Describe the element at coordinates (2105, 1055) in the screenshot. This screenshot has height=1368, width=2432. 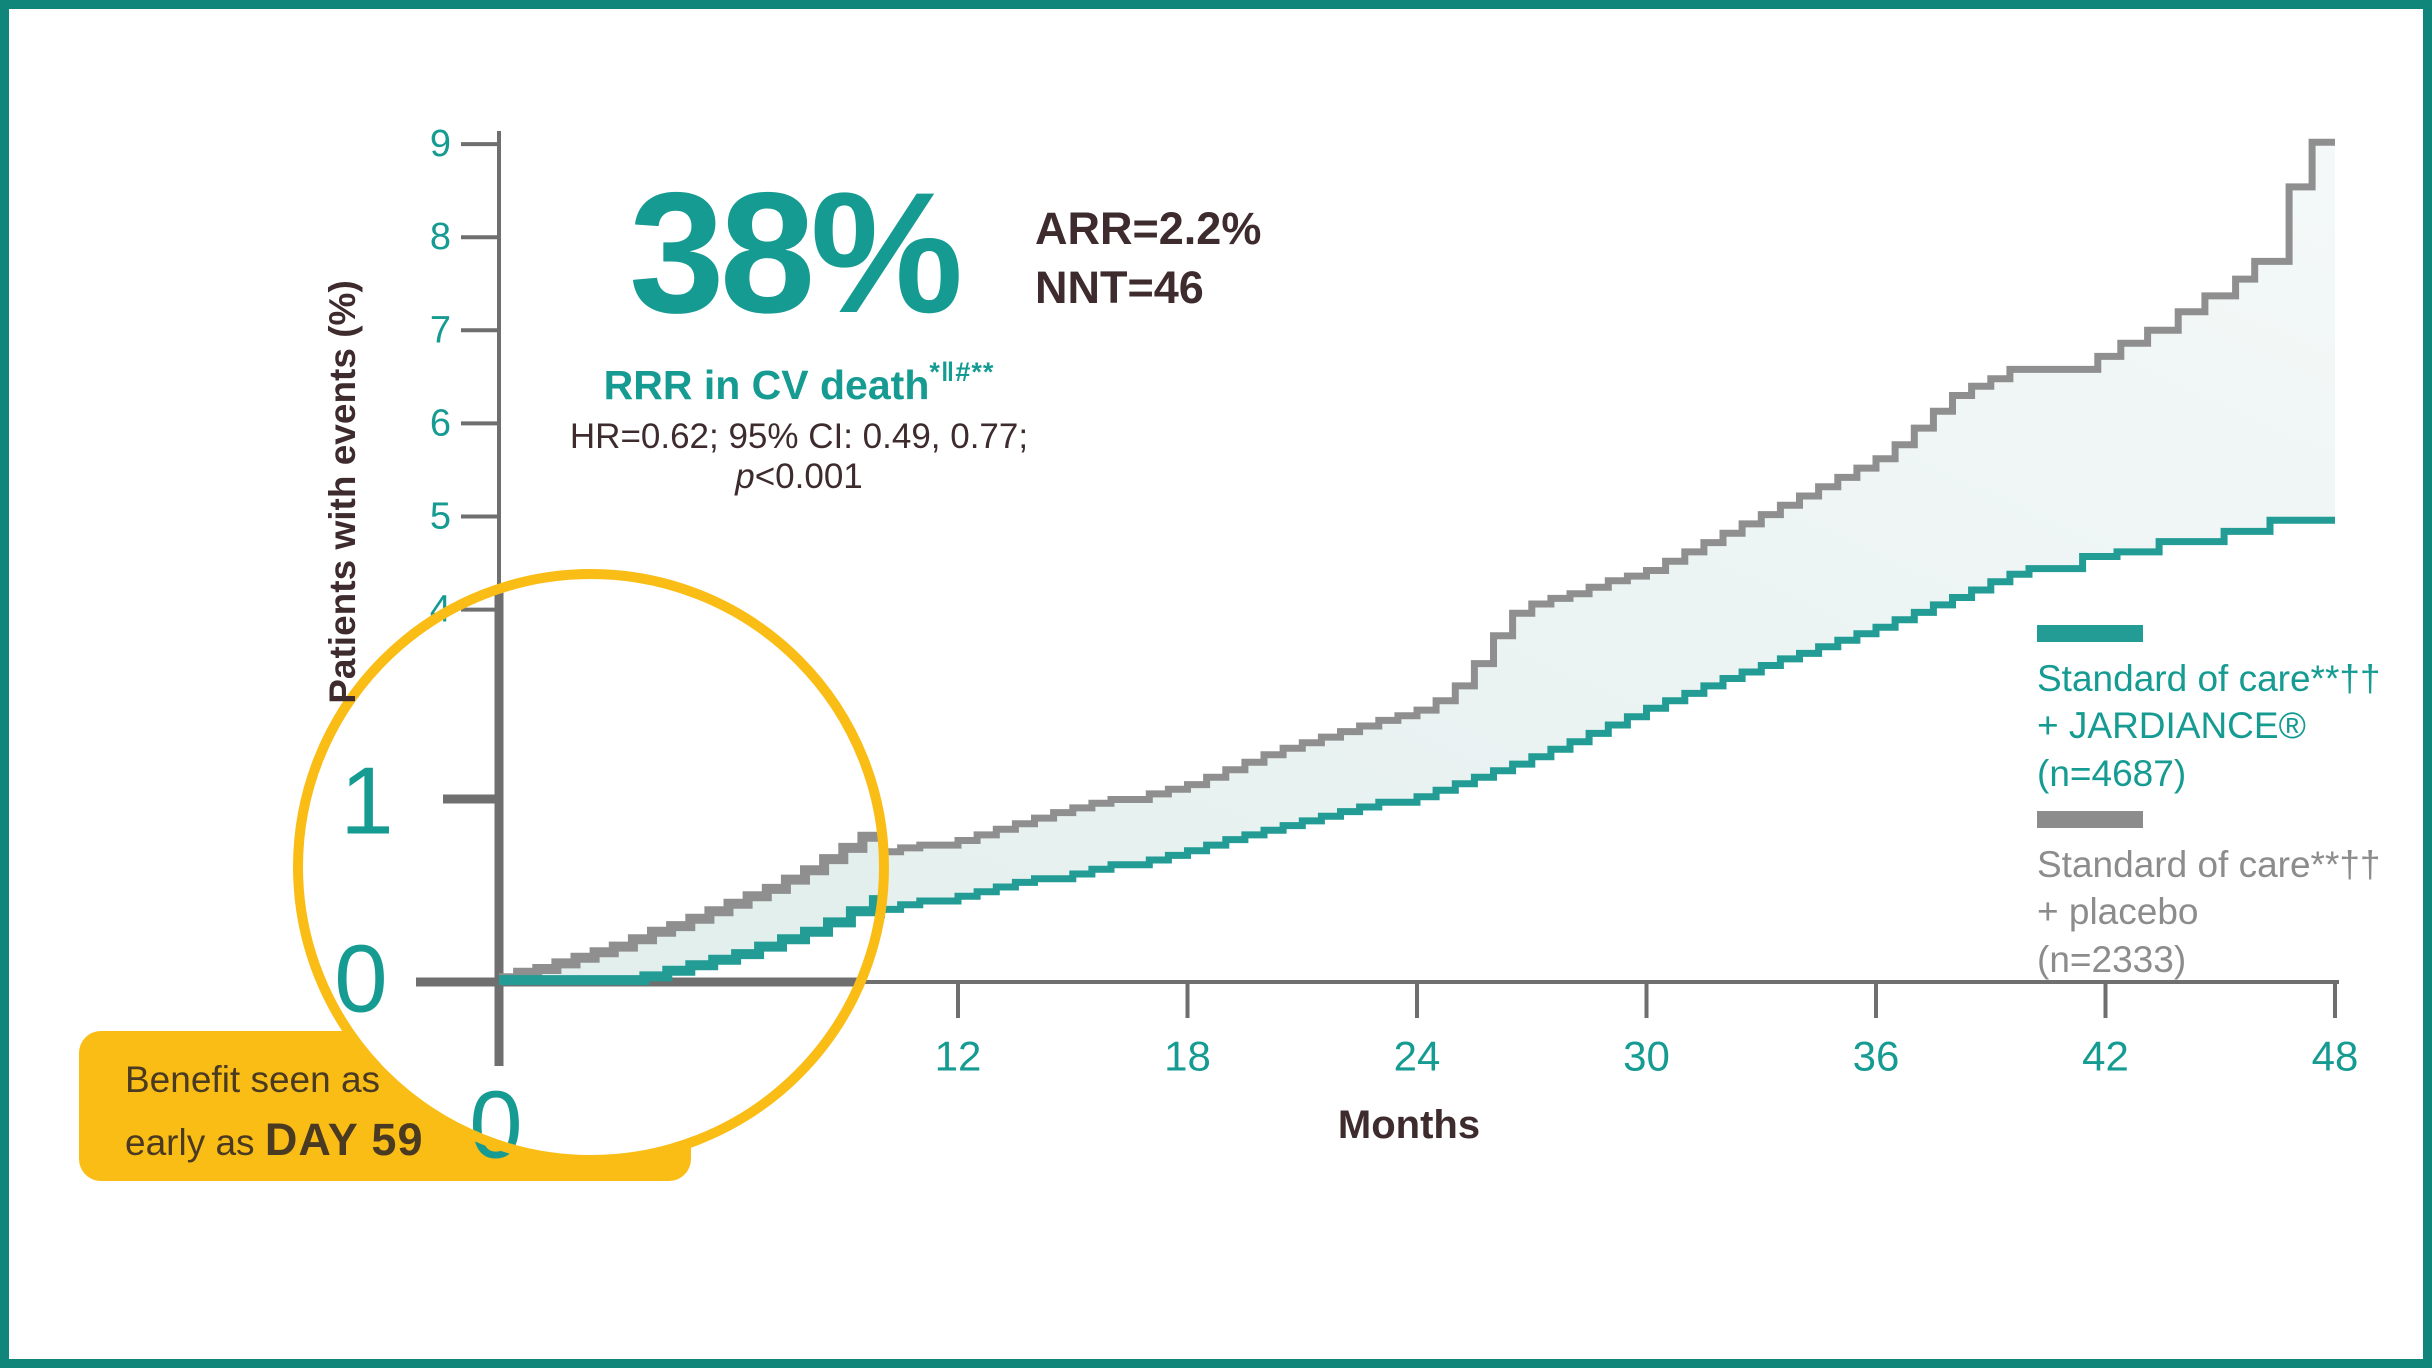
I see `x-tick-label-42: 42` at that location.